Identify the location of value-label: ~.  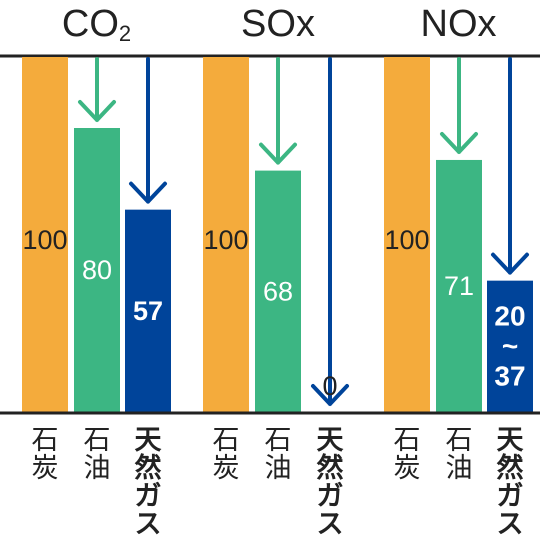
(510, 346).